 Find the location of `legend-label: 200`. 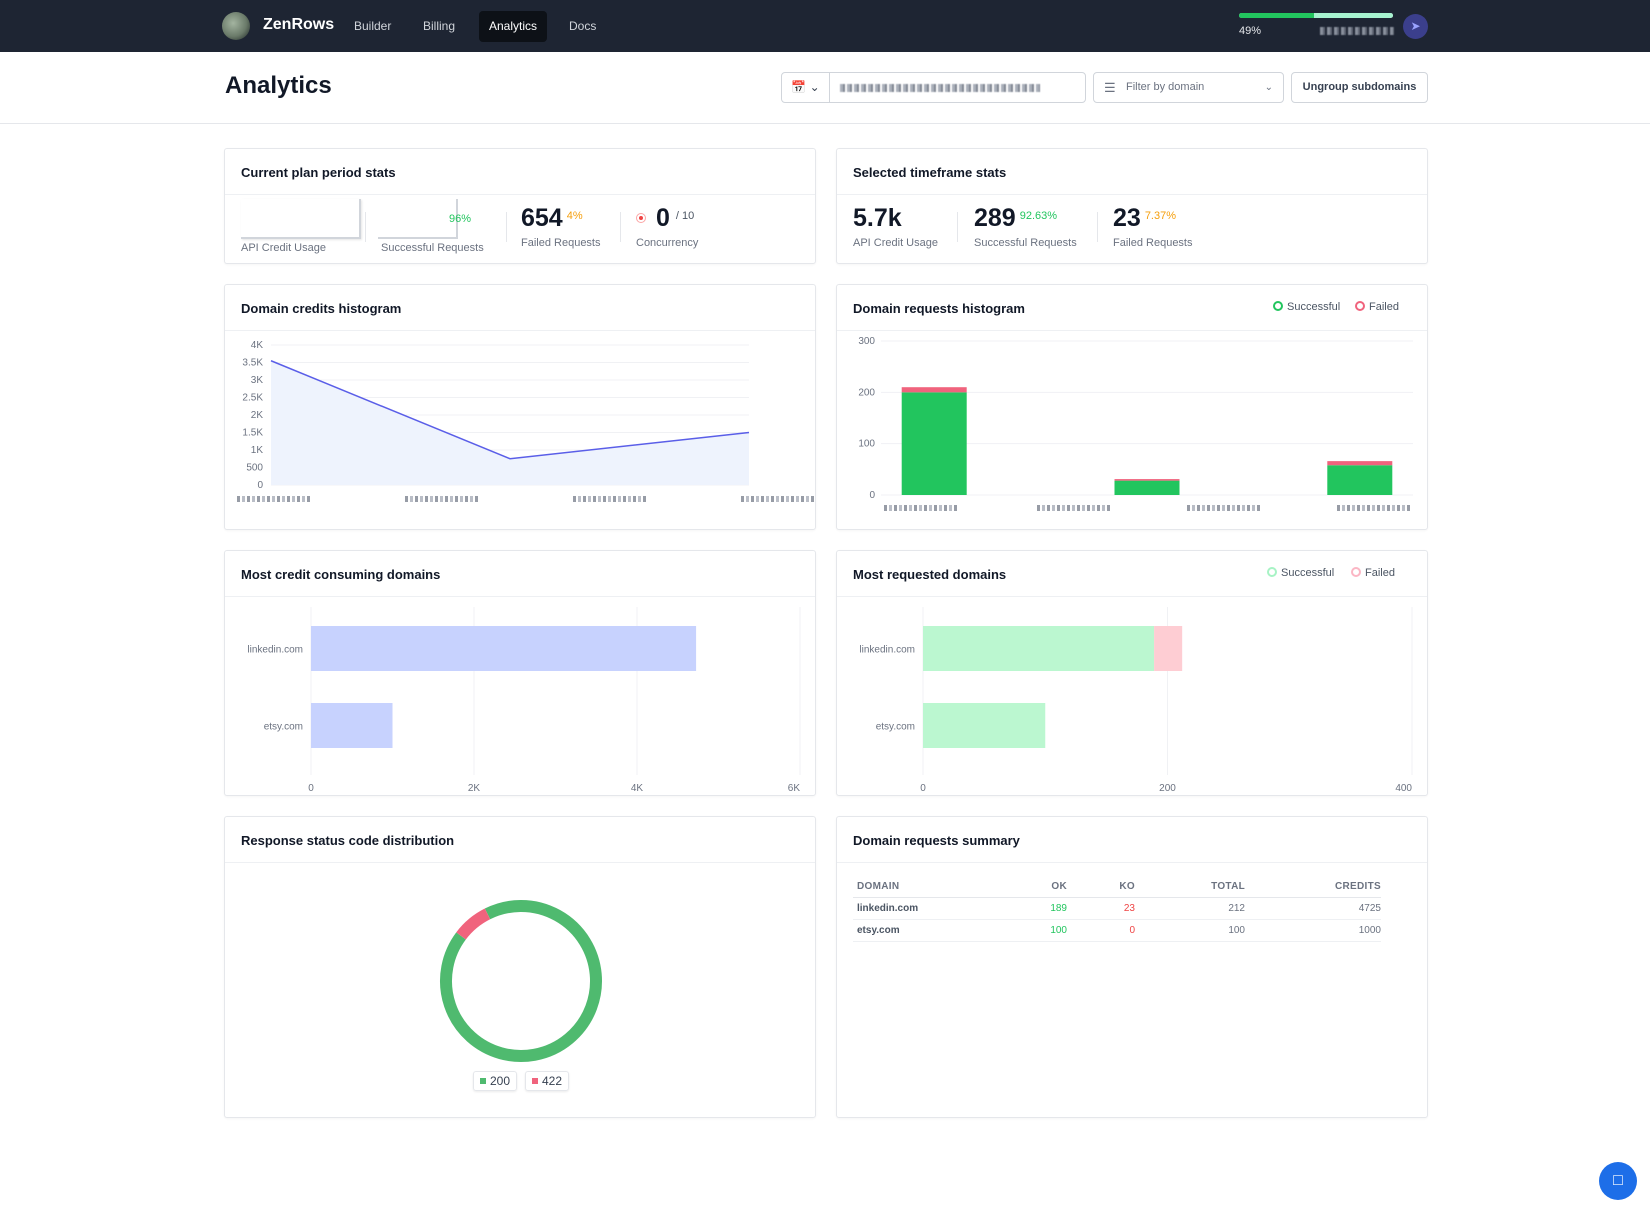

legend-label: 200 is located at coordinates (500, 1081).